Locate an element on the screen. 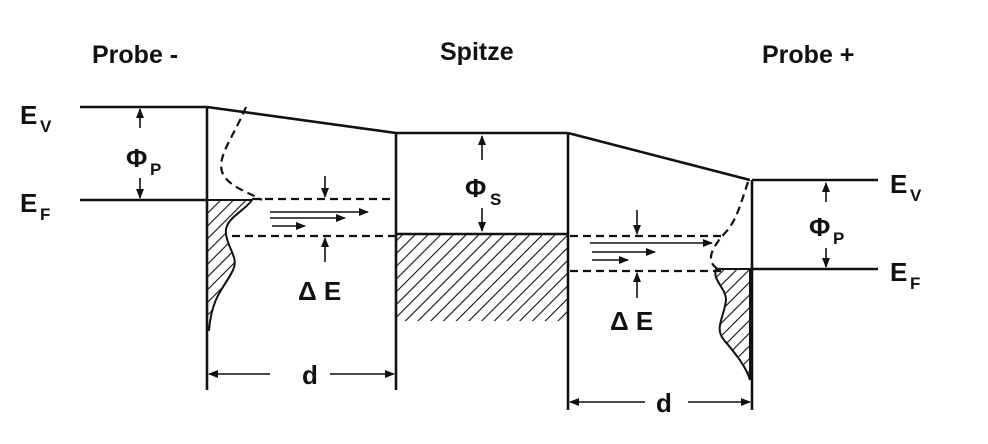 Image resolution: width=988 pixels, height=444 pixels. right-gap: Δ E d is located at coordinates (660, 314).